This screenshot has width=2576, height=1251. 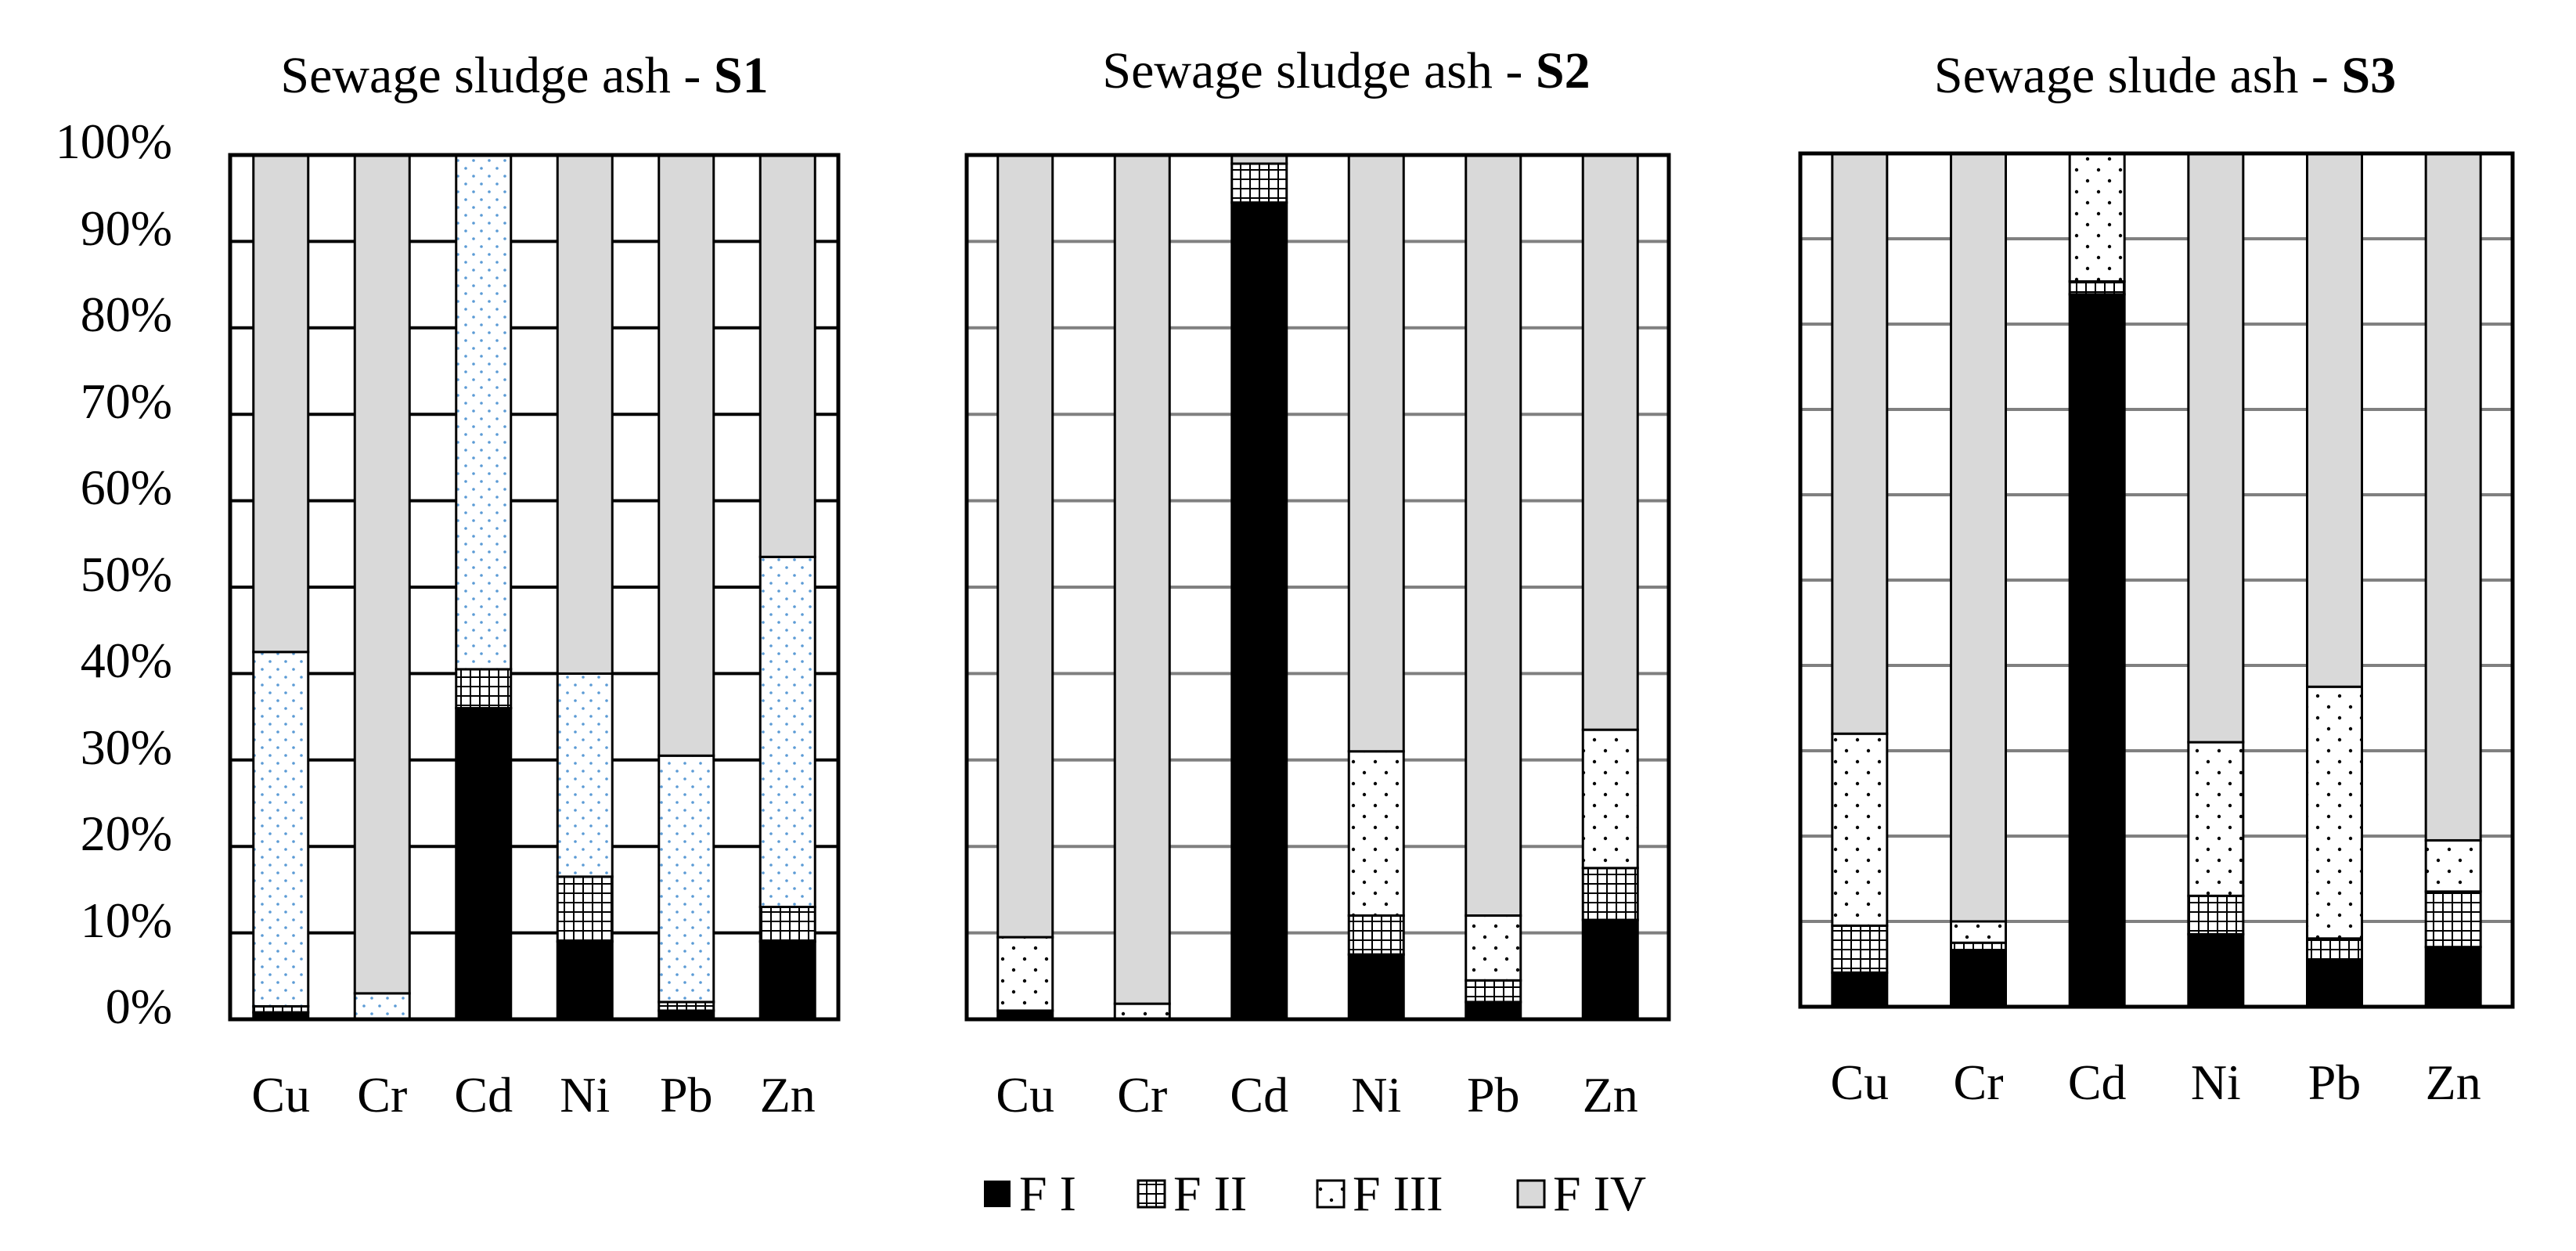 I want to click on legend-swatch-f3, so click(x=1331, y=1194).